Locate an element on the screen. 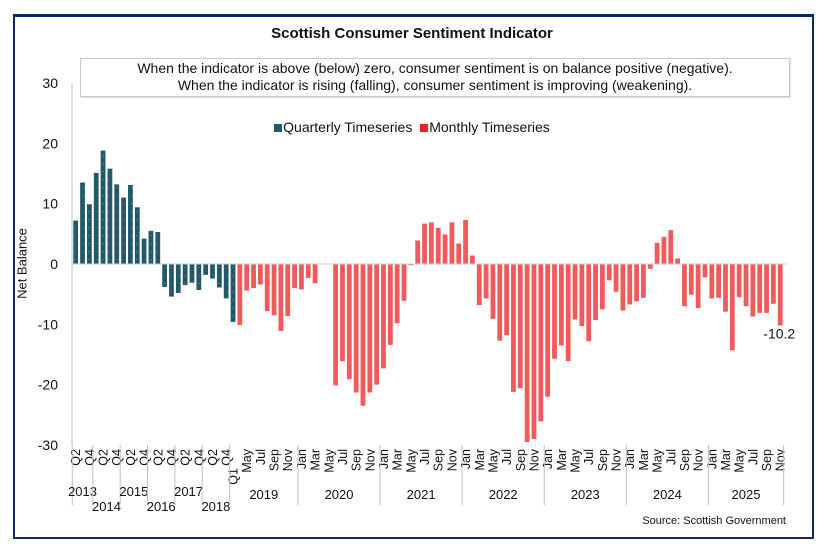  y-tick-label: 10 is located at coordinates (50, 204).